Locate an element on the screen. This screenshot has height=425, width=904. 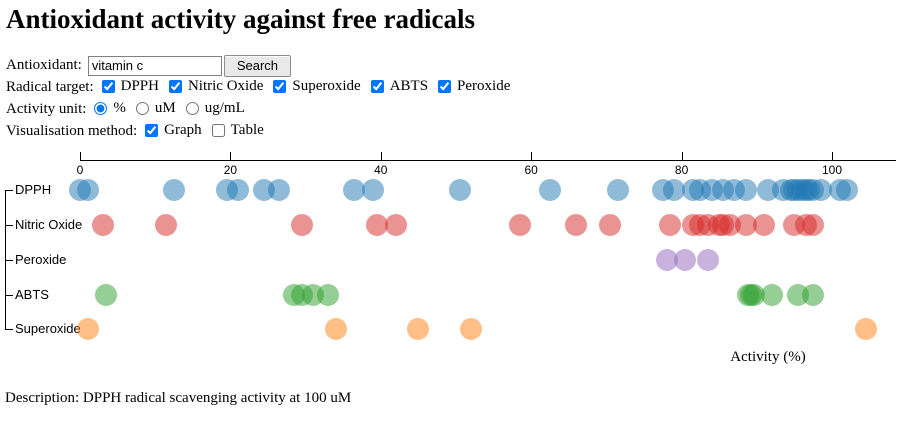
radical-target-checkbox-nitric-oxide is located at coordinates (175, 86).